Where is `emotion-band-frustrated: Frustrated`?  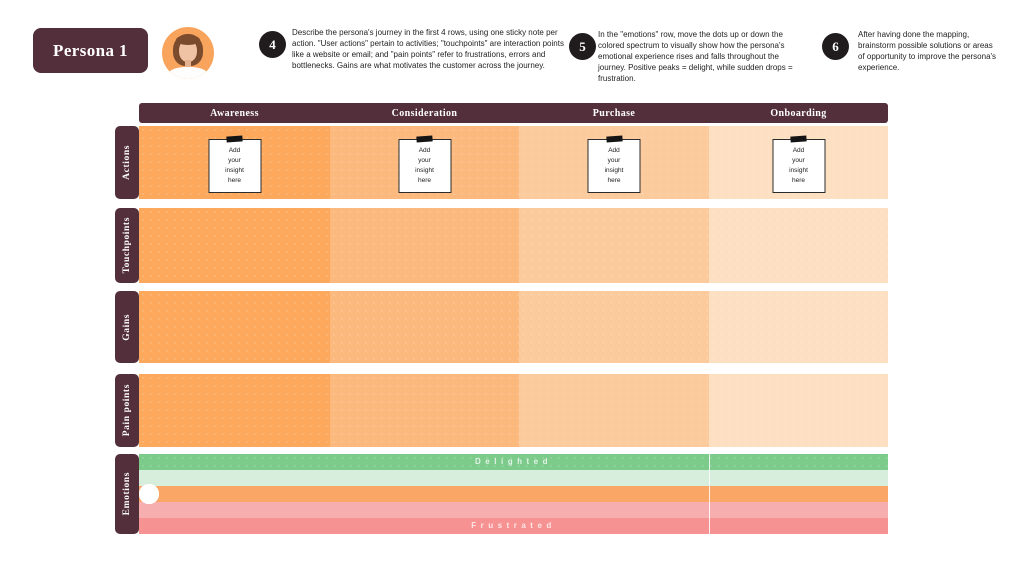
emotion-band-frustrated: Frustrated is located at coordinates (513, 526).